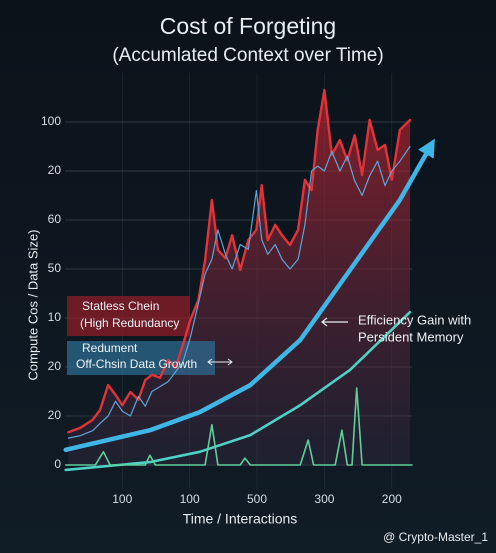 Image resolution: width=496 pixels, height=553 pixels. Describe the element at coordinates (324, 499) in the screenshot. I see `x-tick-label: 300` at that location.